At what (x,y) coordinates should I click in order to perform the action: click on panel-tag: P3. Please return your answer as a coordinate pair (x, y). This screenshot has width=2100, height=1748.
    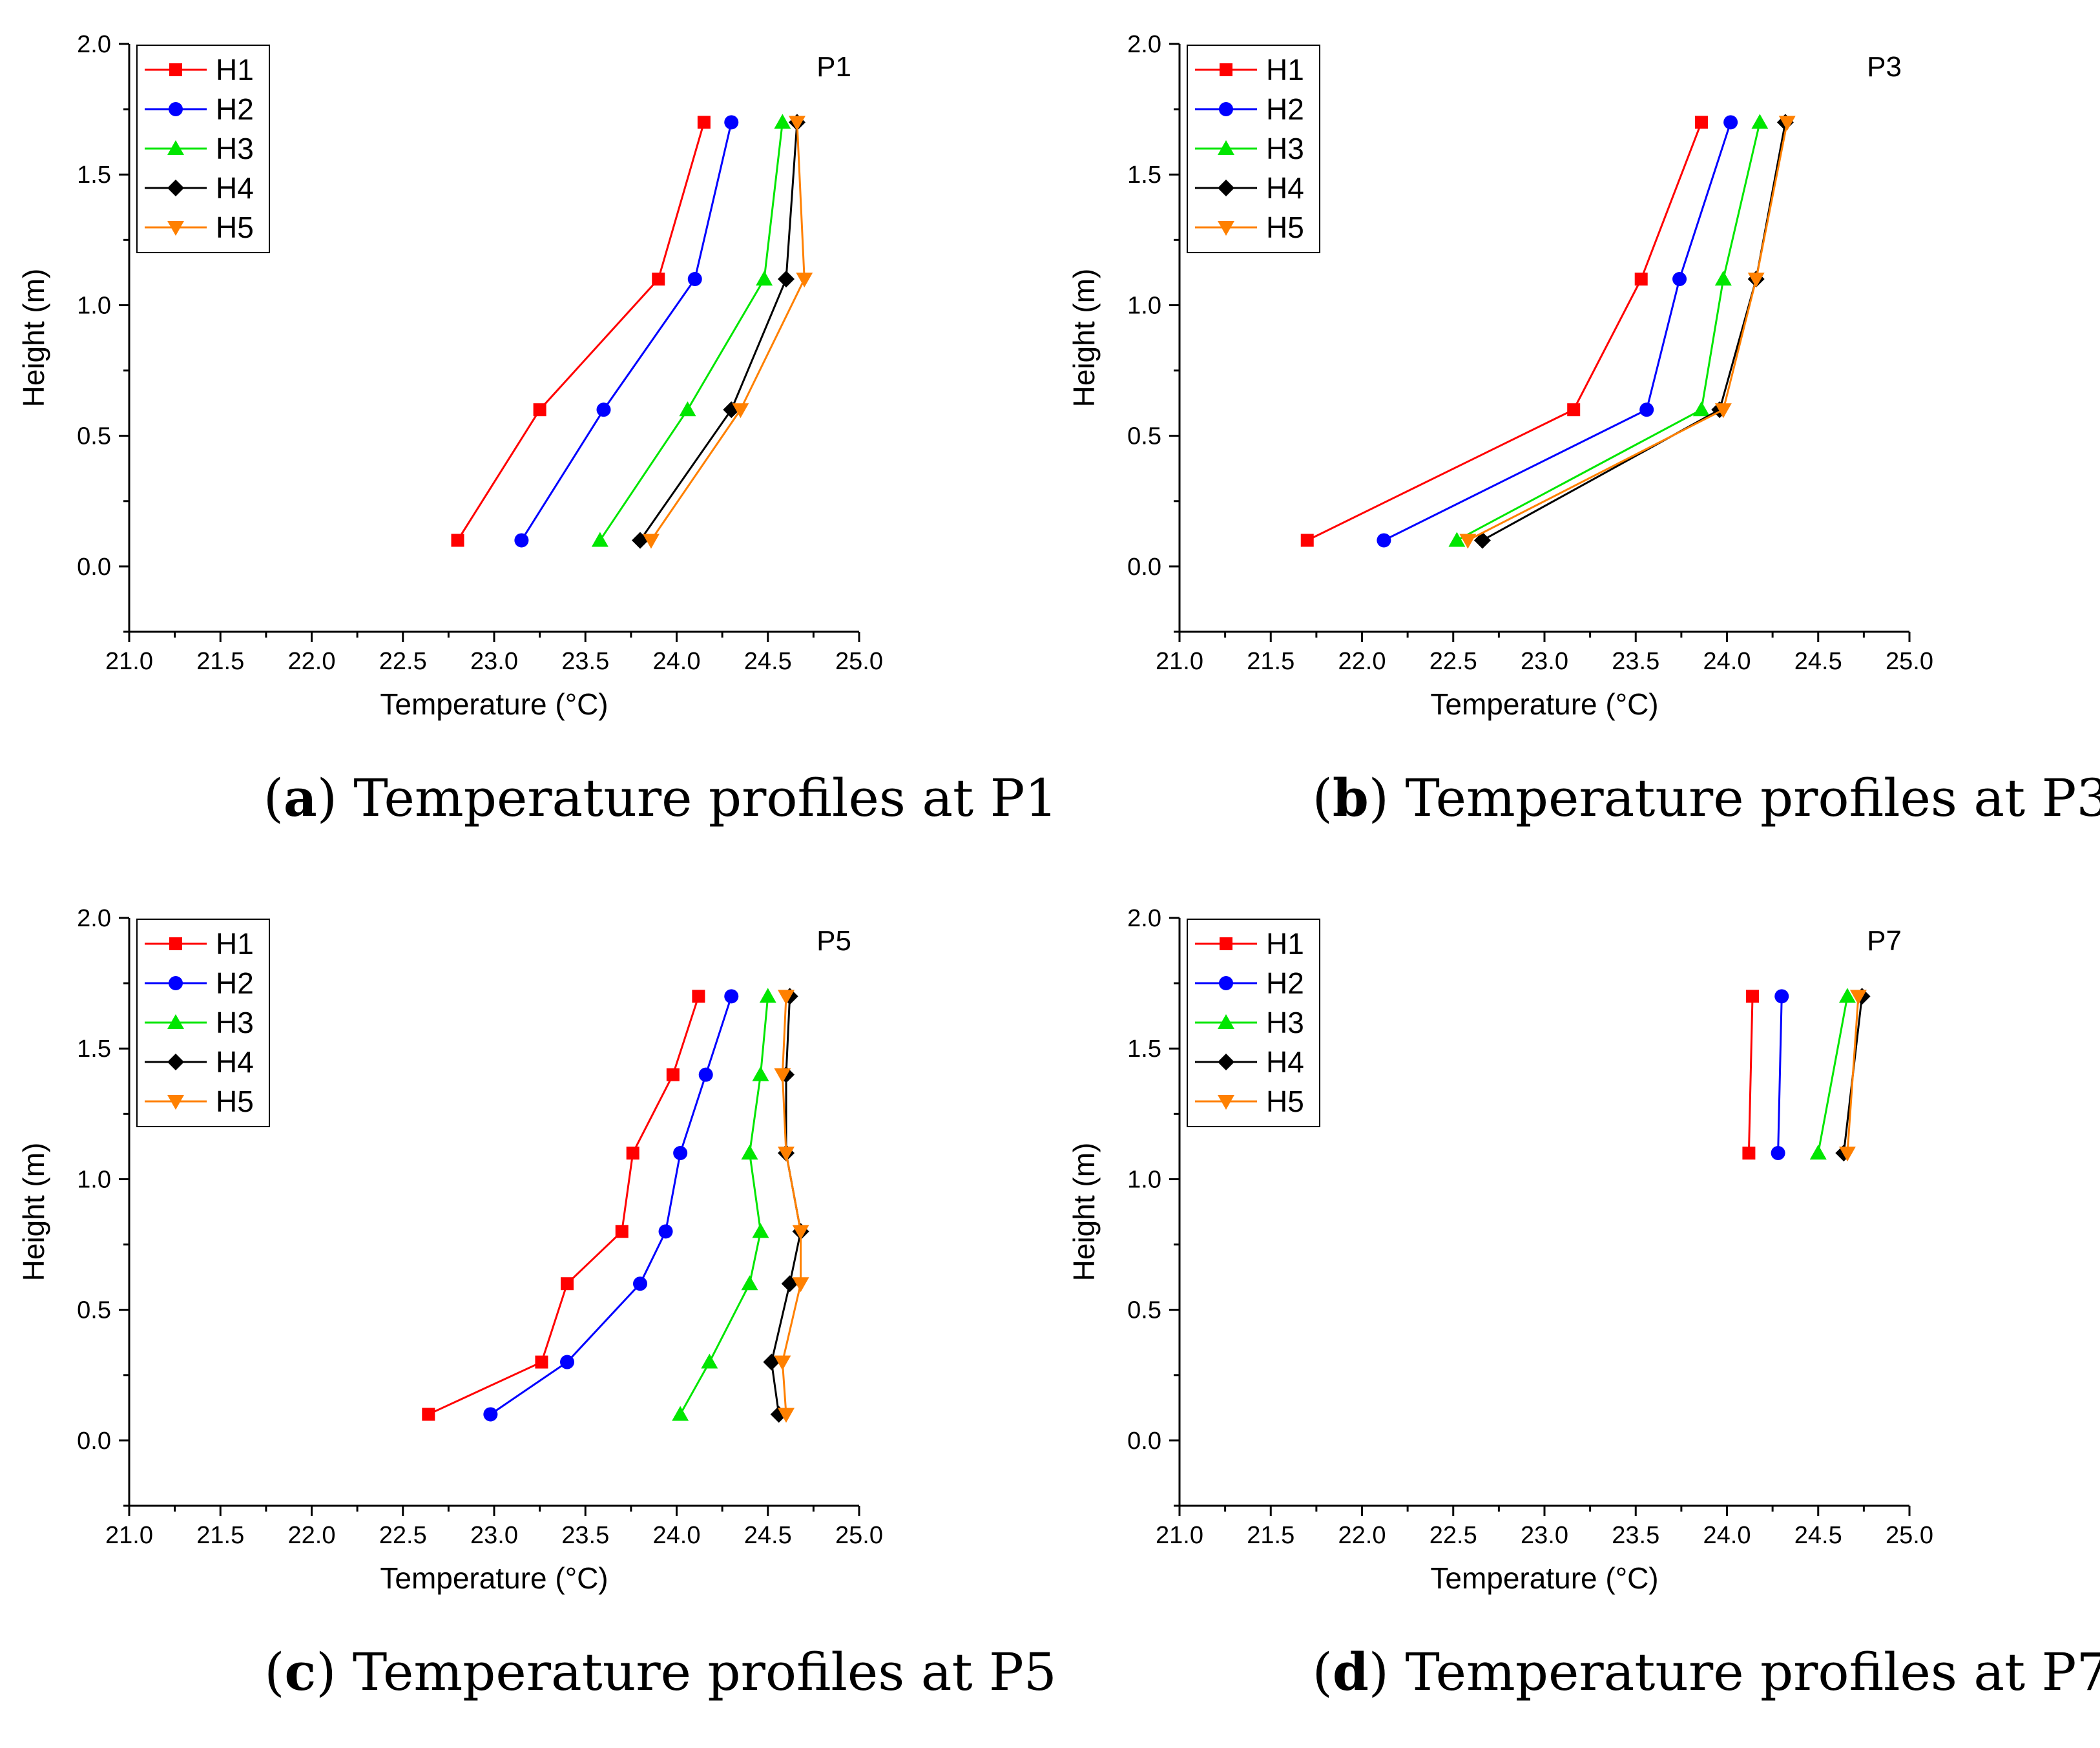
    Looking at the image, I should click on (1885, 67).